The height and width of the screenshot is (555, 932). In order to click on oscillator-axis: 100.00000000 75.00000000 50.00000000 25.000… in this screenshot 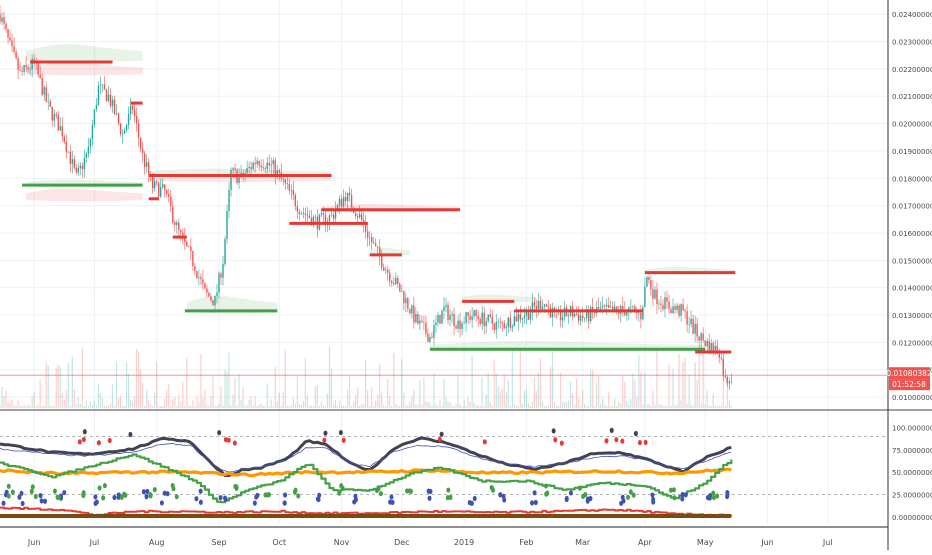, I will do `click(912, 472)`.